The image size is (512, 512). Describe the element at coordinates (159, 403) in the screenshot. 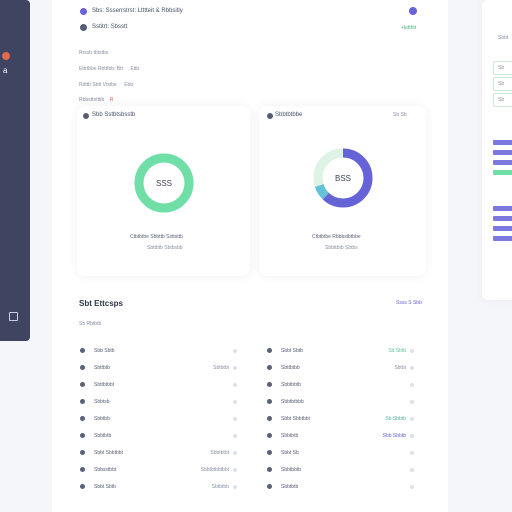

I see `list-item: Sbbtsb` at that location.